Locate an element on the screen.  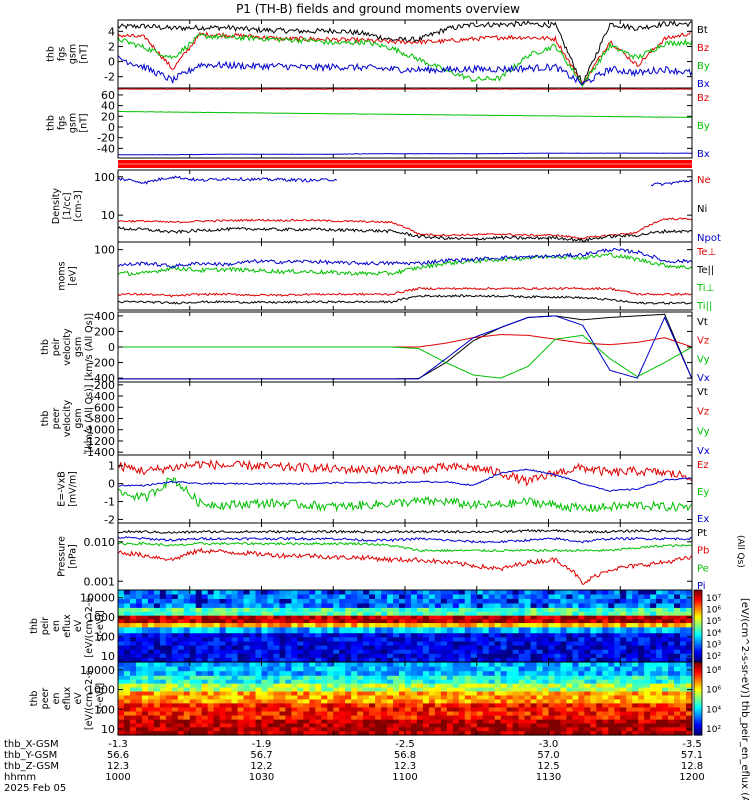
y-tick-label: 20 is located at coordinates (108, 116).